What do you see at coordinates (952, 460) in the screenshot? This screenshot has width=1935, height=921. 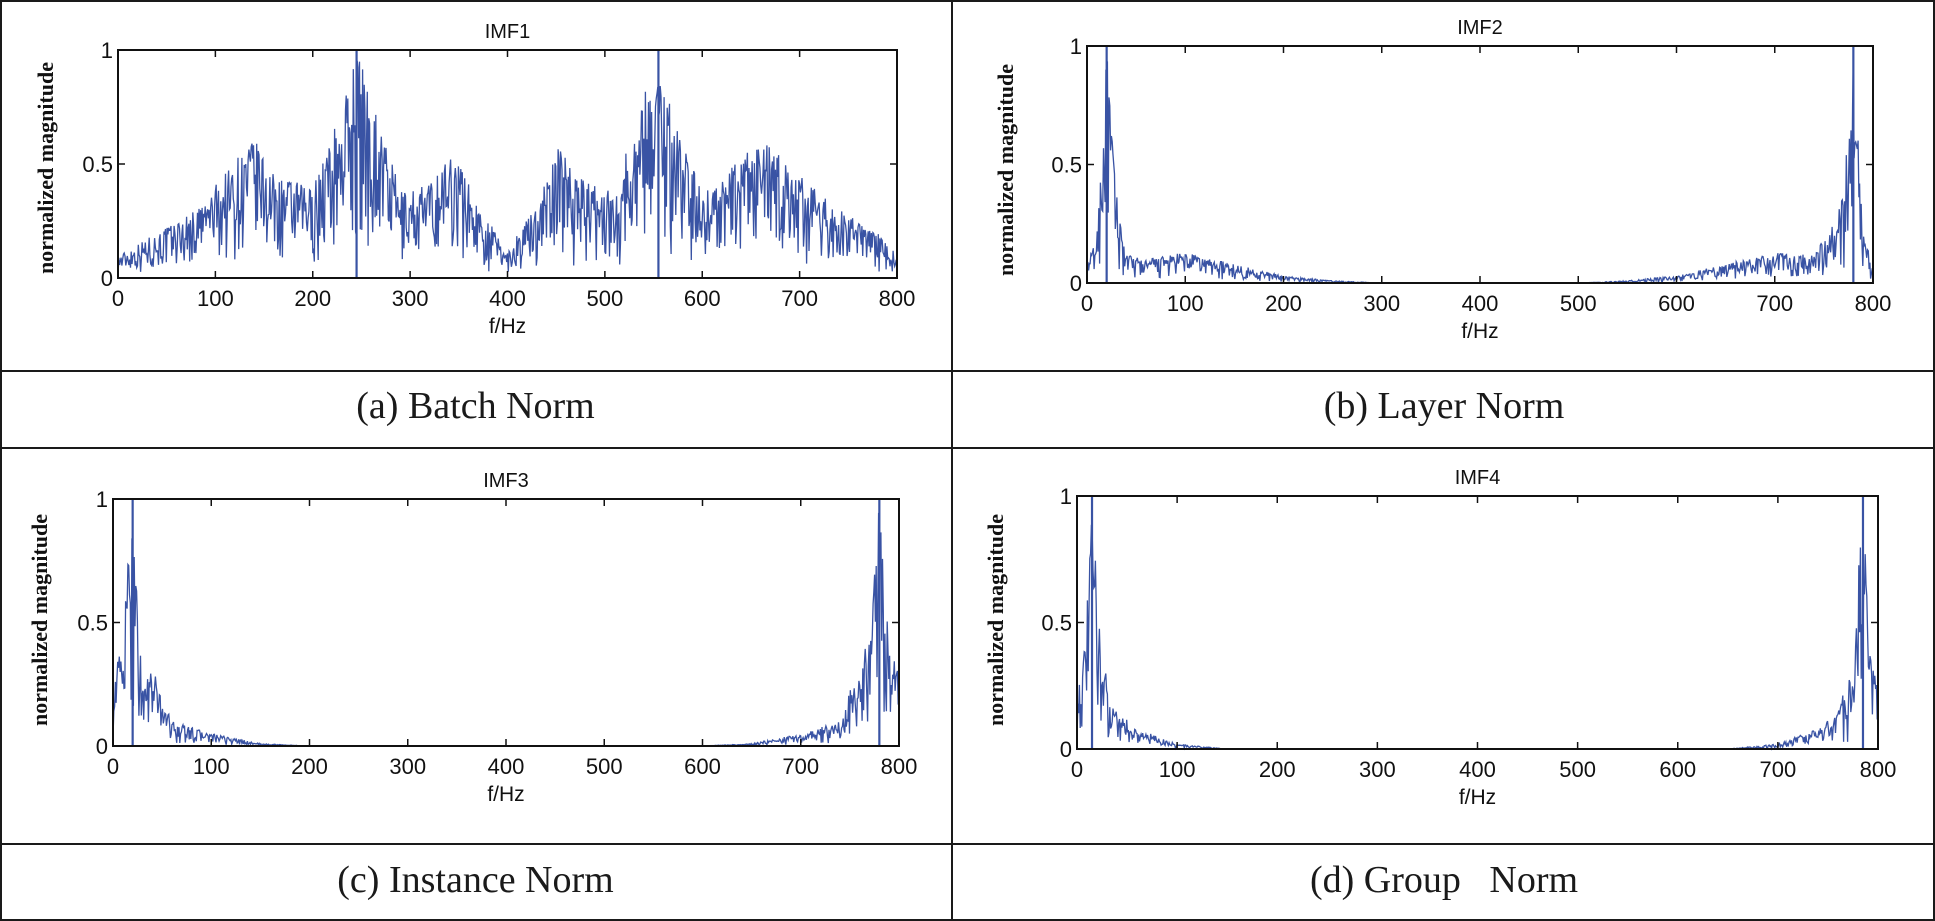 I see `grid-divider-vertical` at bounding box center [952, 460].